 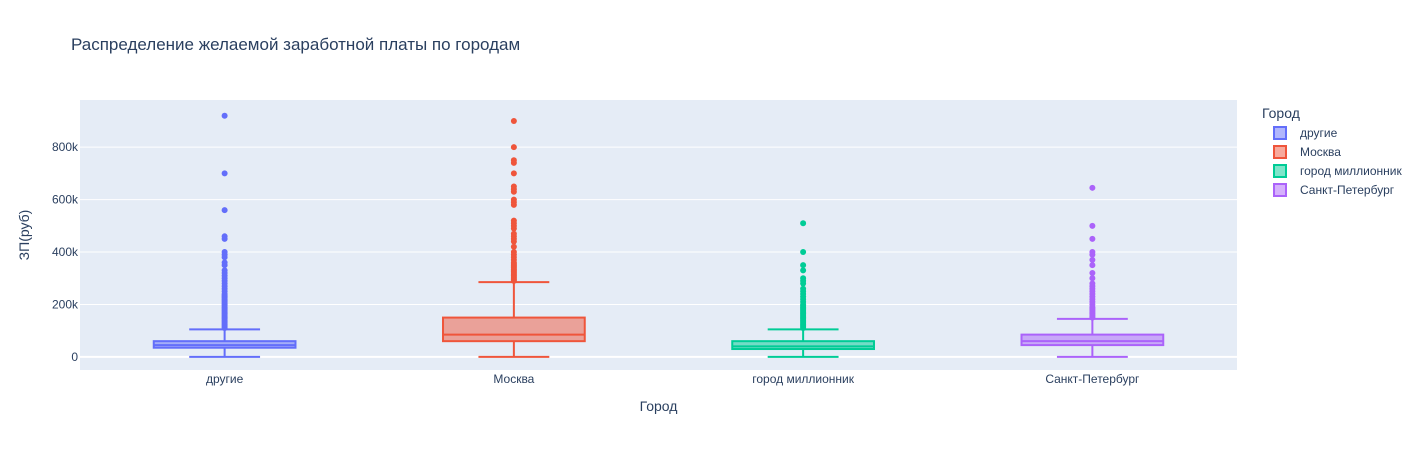 I want to click on y-tick-label: 800k, so click(x=65, y=147).